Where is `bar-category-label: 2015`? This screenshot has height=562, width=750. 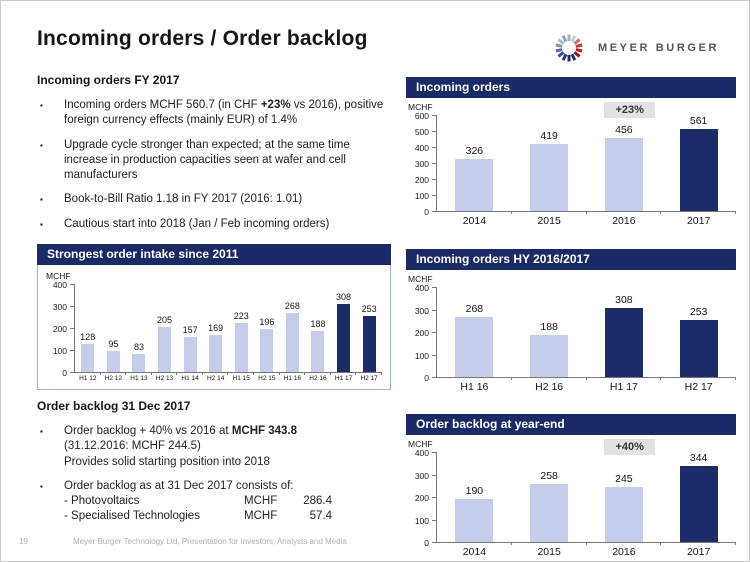 bar-category-label: 2015 is located at coordinates (549, 221).